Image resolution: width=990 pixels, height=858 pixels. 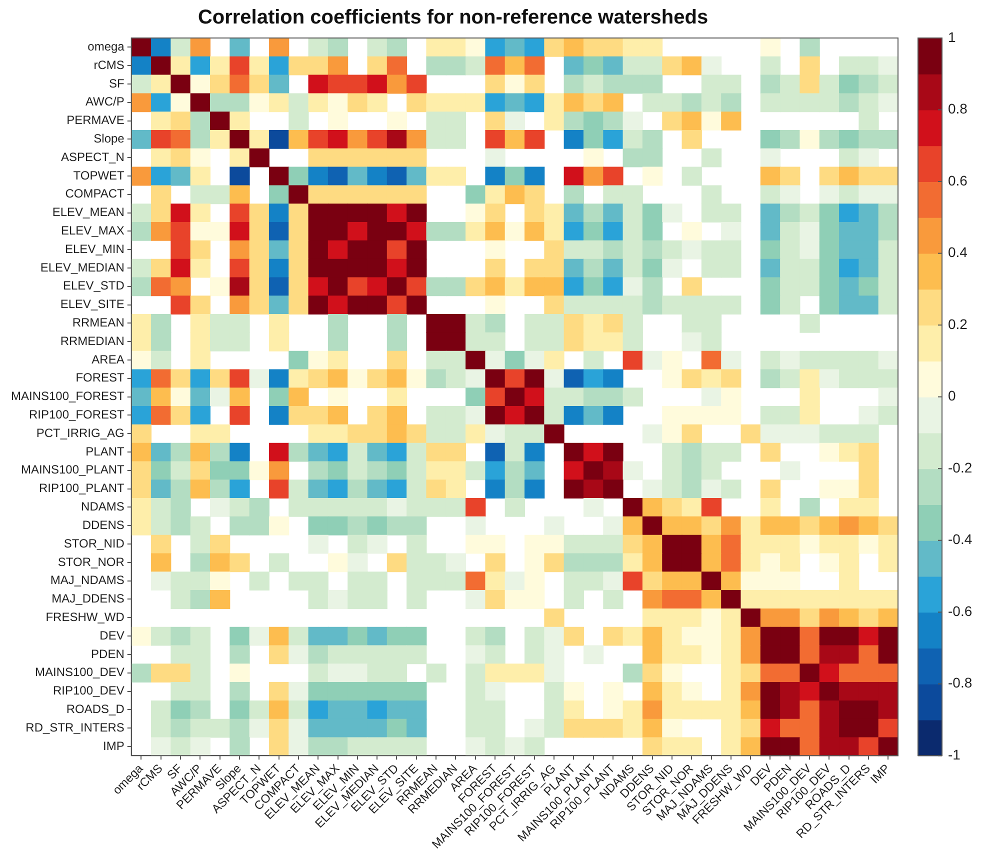 What do you see at coordinates (79, 672) in the screenshot?
I see `y-tick-label: MAINS100_DEV` at bounding box center [79, 672].